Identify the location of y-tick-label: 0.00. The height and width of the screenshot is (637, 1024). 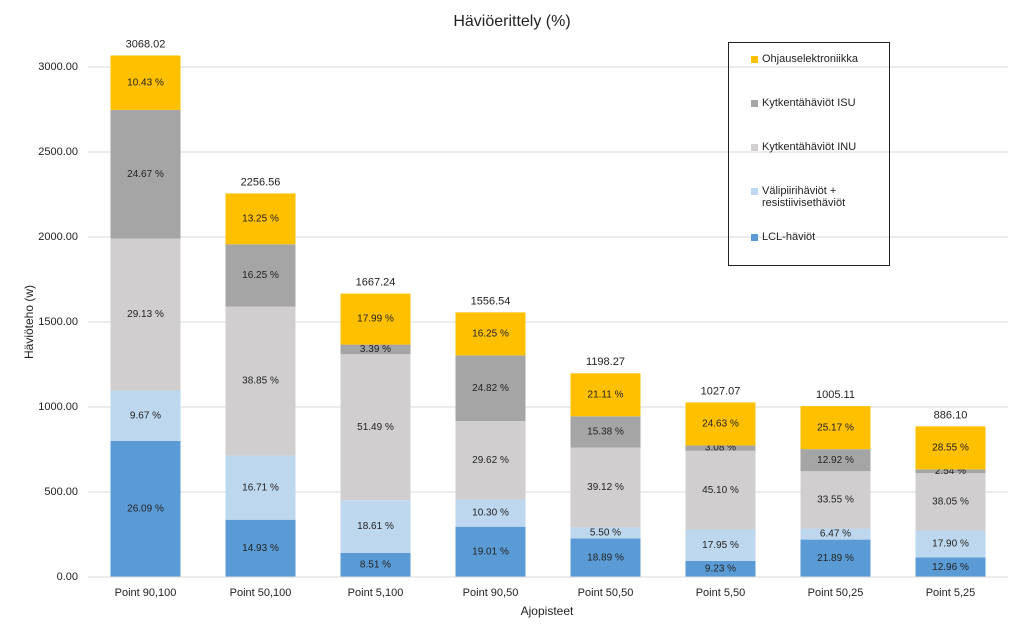
(67, 577).